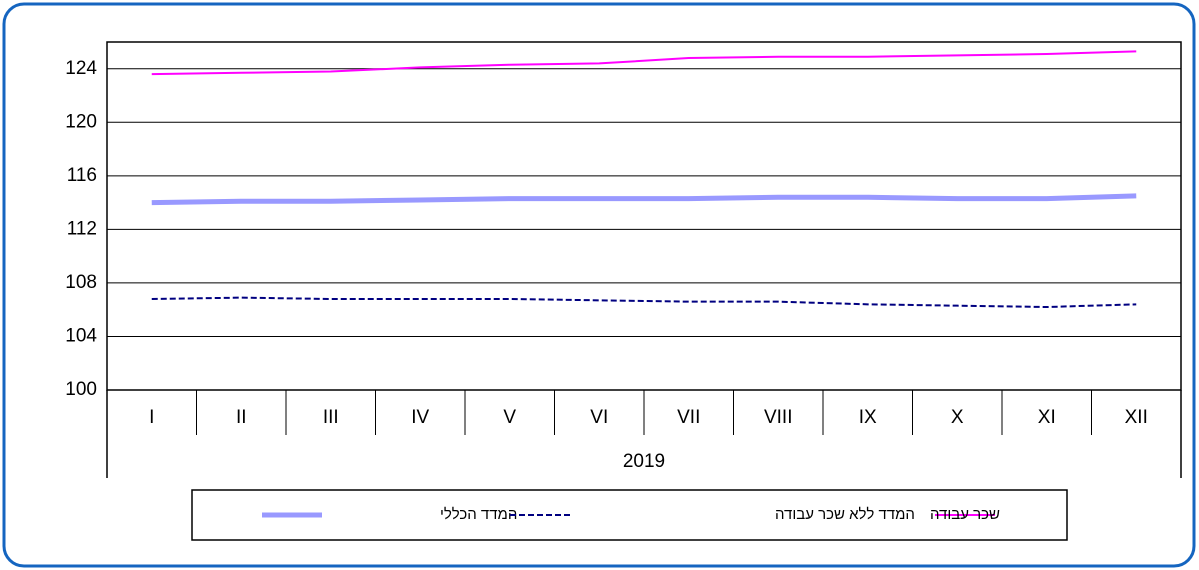  I want to click on x-tick-label: IV, so click(420, 417).